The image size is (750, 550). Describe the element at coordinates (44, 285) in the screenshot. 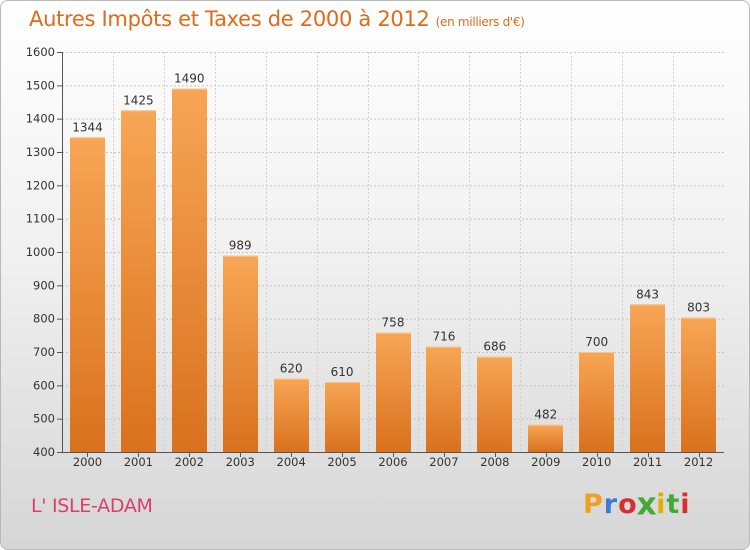

I see `y-tick-label: 900` at that location.